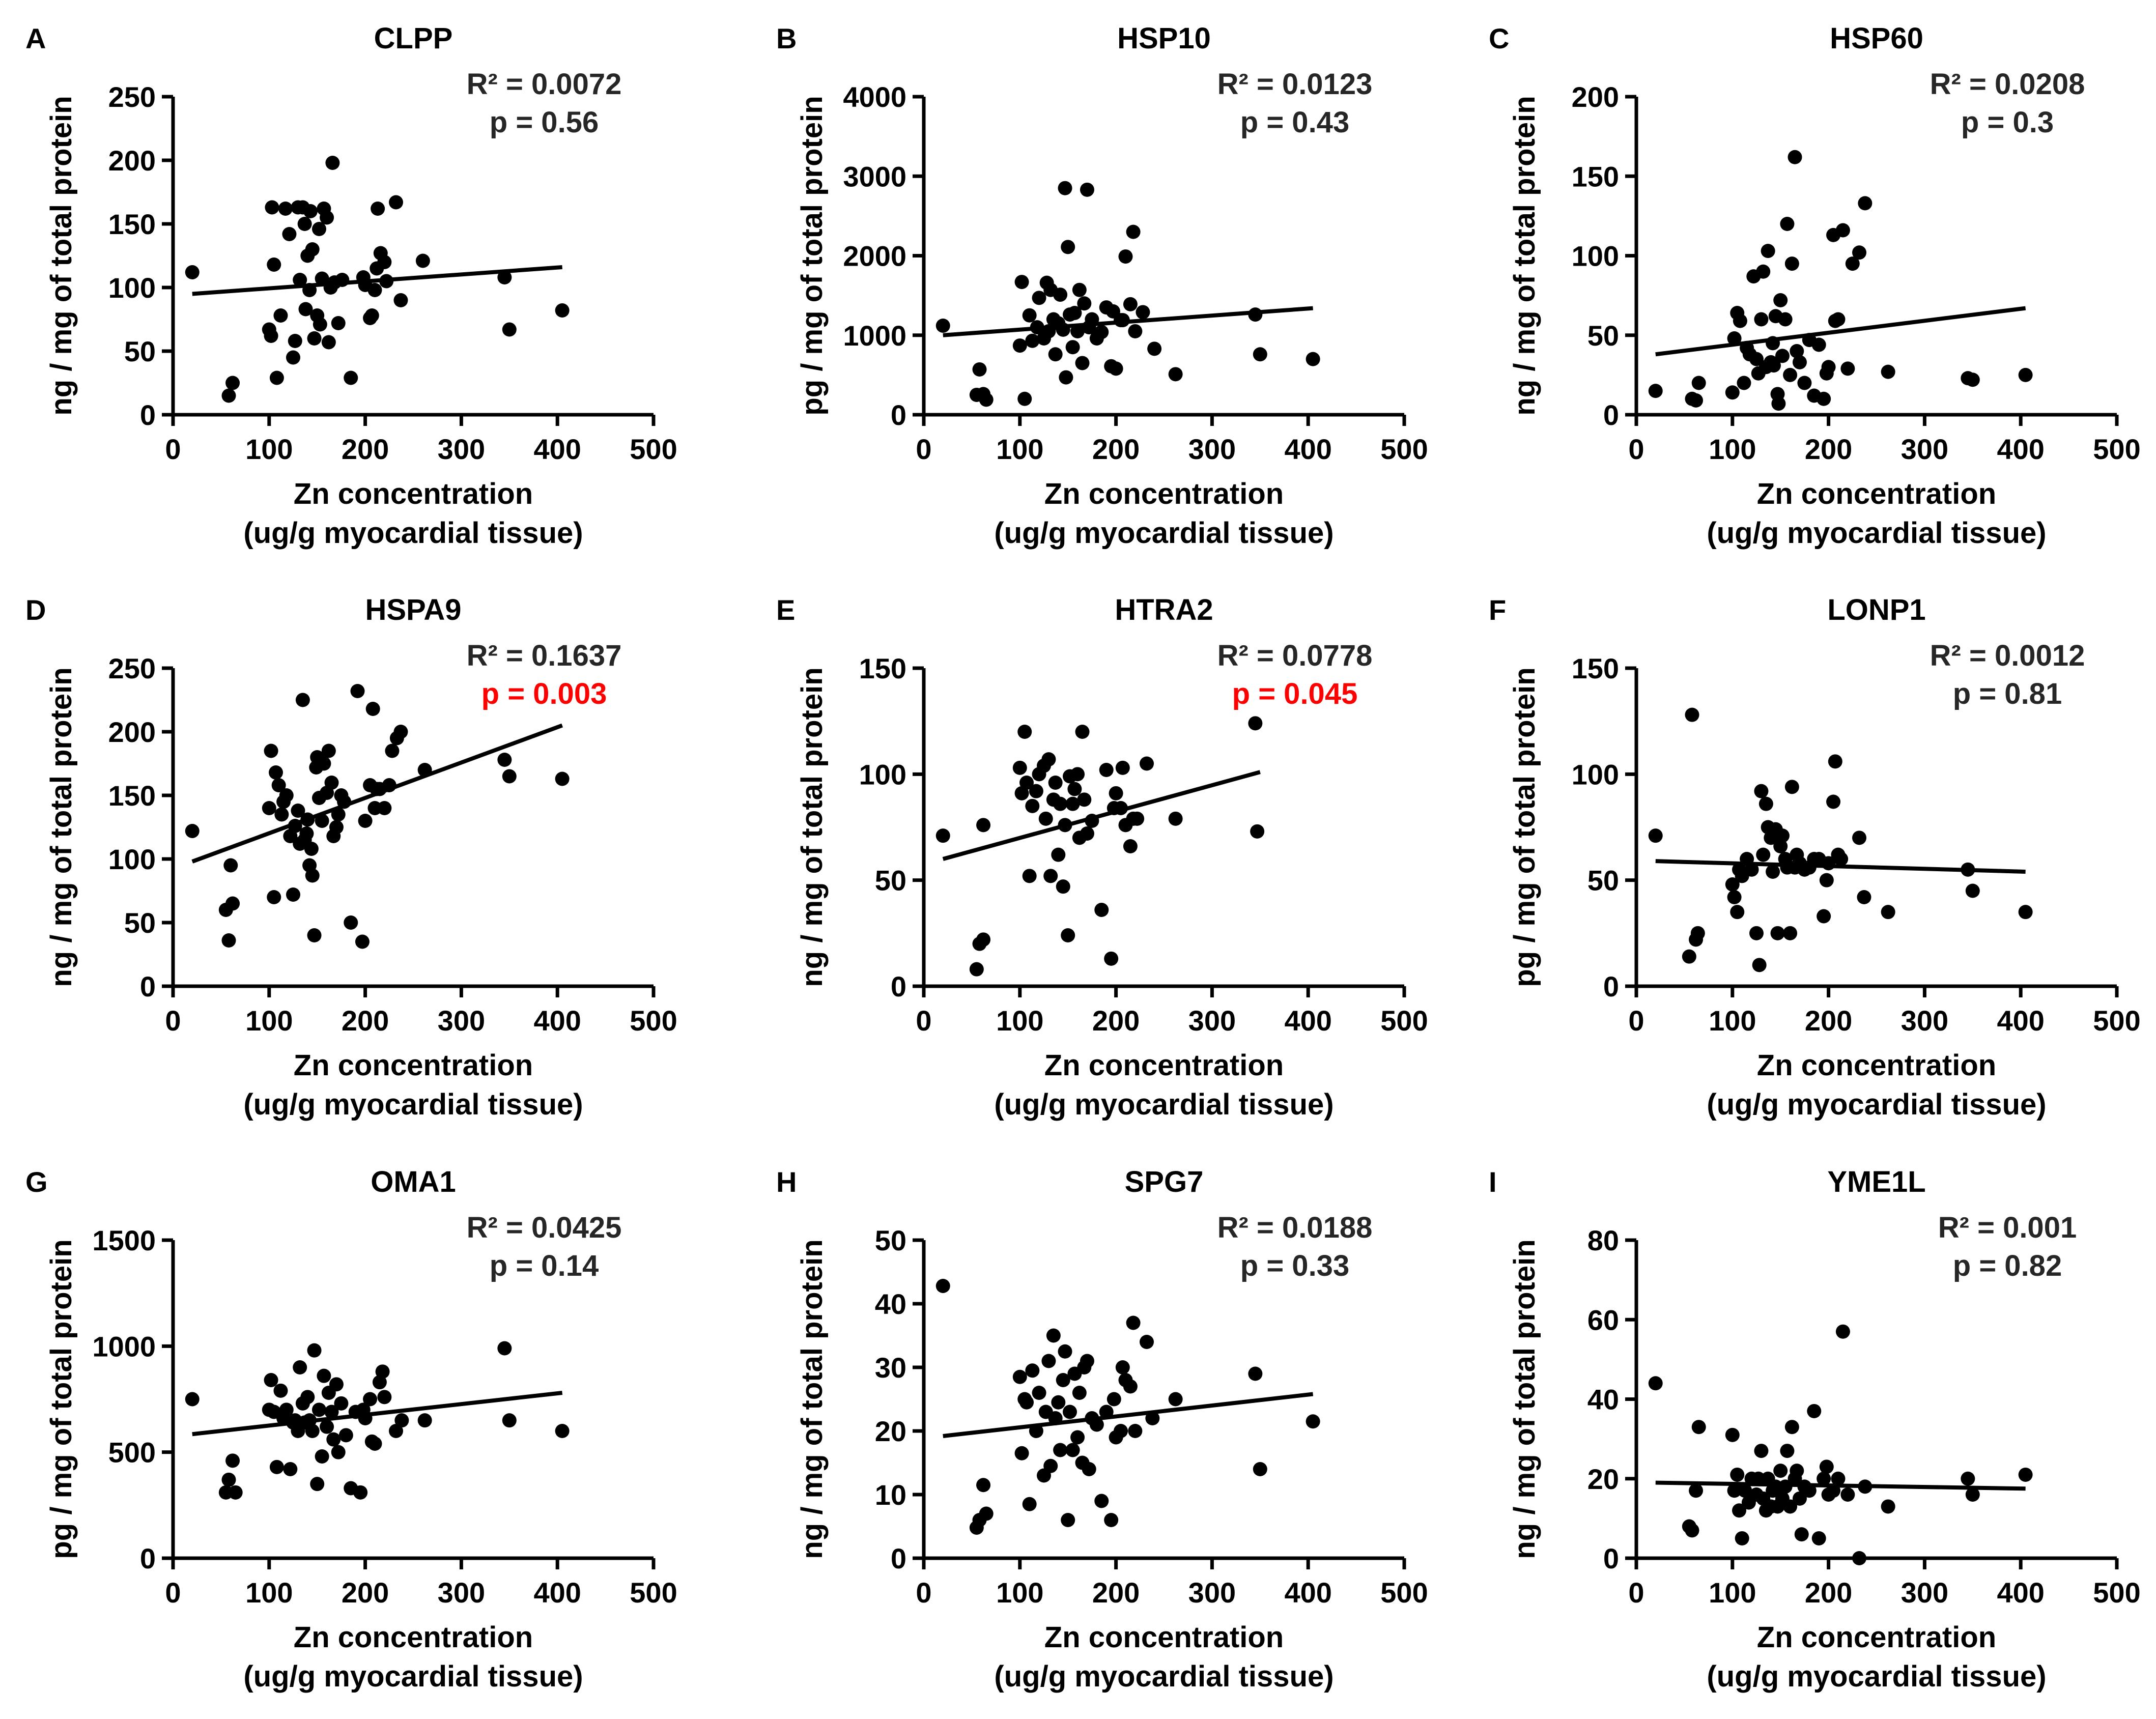  I want to click on y-axis-label: pg / mg of total protein, so click(61, 1399).